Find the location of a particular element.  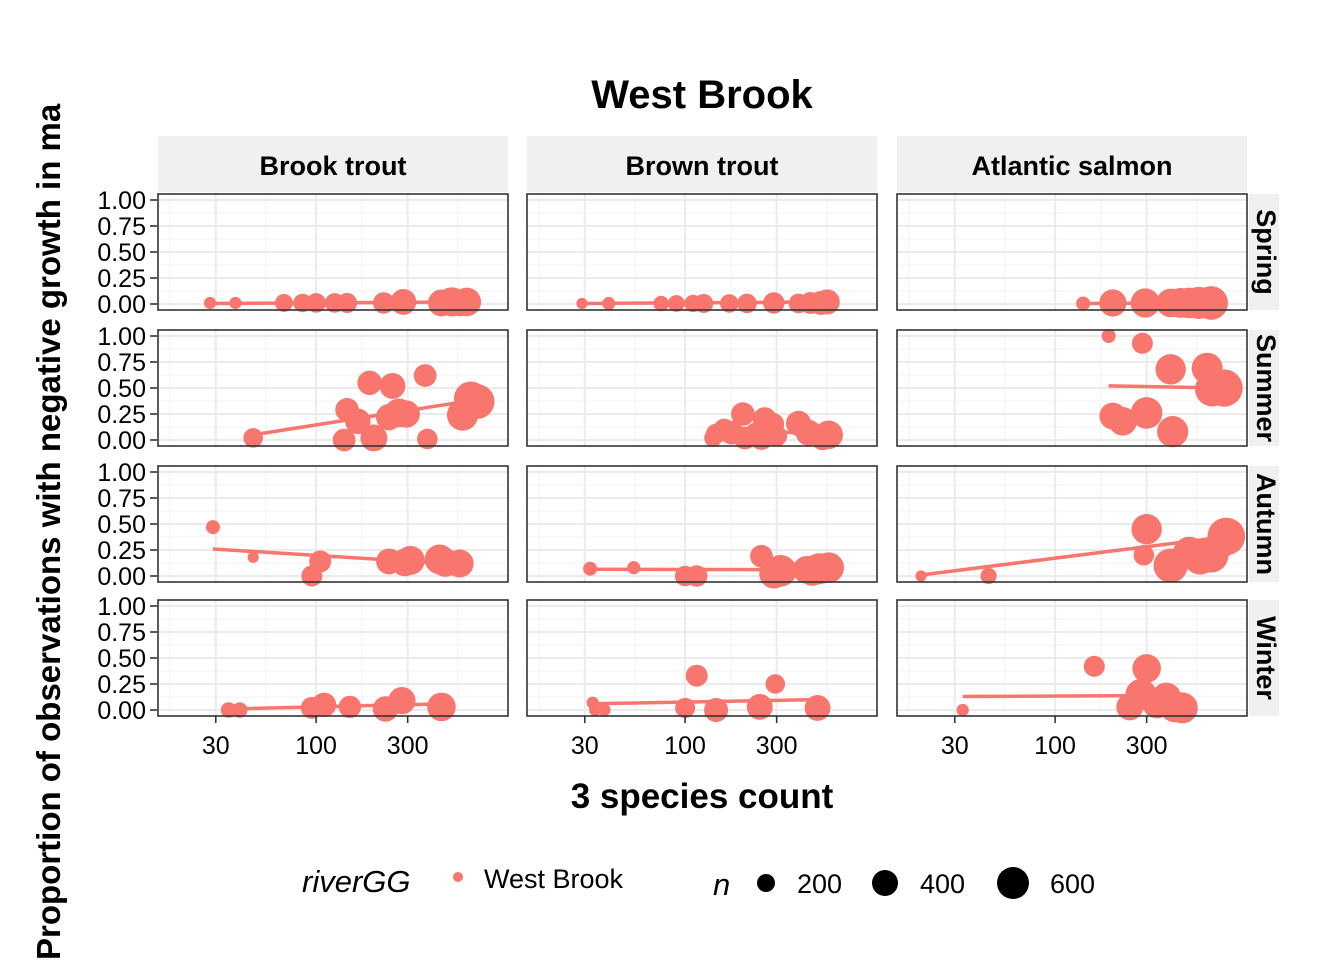

strip-summer is located at coordinates (1264, 388).